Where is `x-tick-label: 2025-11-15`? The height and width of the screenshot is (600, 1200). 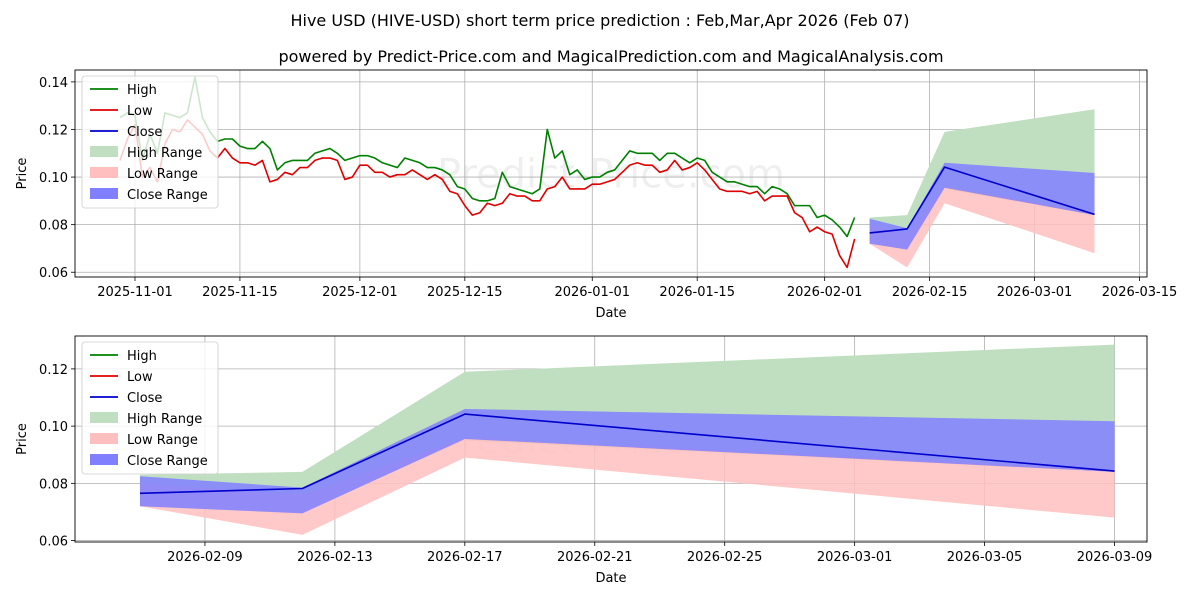 x-tick-label: 2025-11-15 is located at coordinates (240, 292).